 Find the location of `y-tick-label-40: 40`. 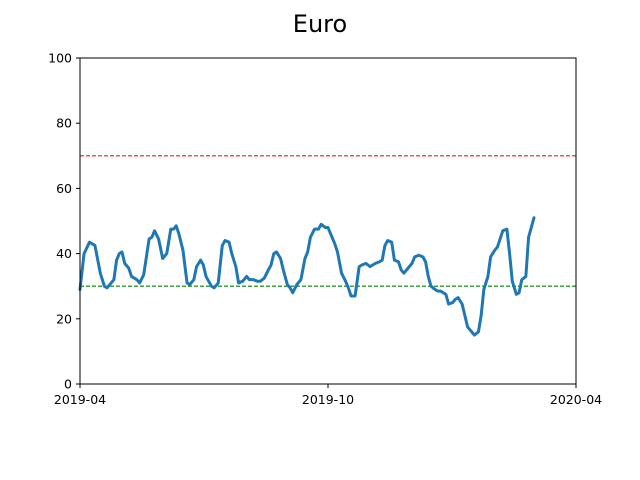

y-tick-label-40: 40 is located at coordinates (64, 253).